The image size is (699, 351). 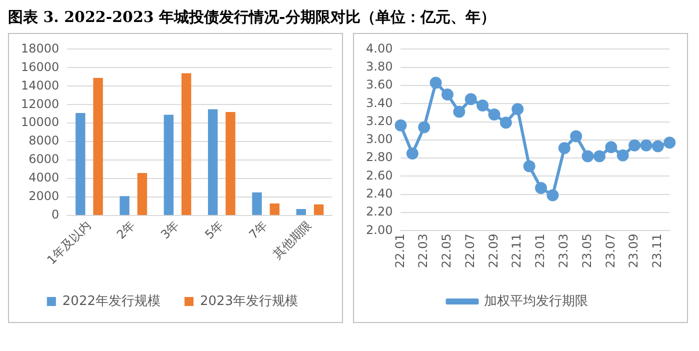 I want to click on x-tick-label: 23.07, so click(x=610, y=251).